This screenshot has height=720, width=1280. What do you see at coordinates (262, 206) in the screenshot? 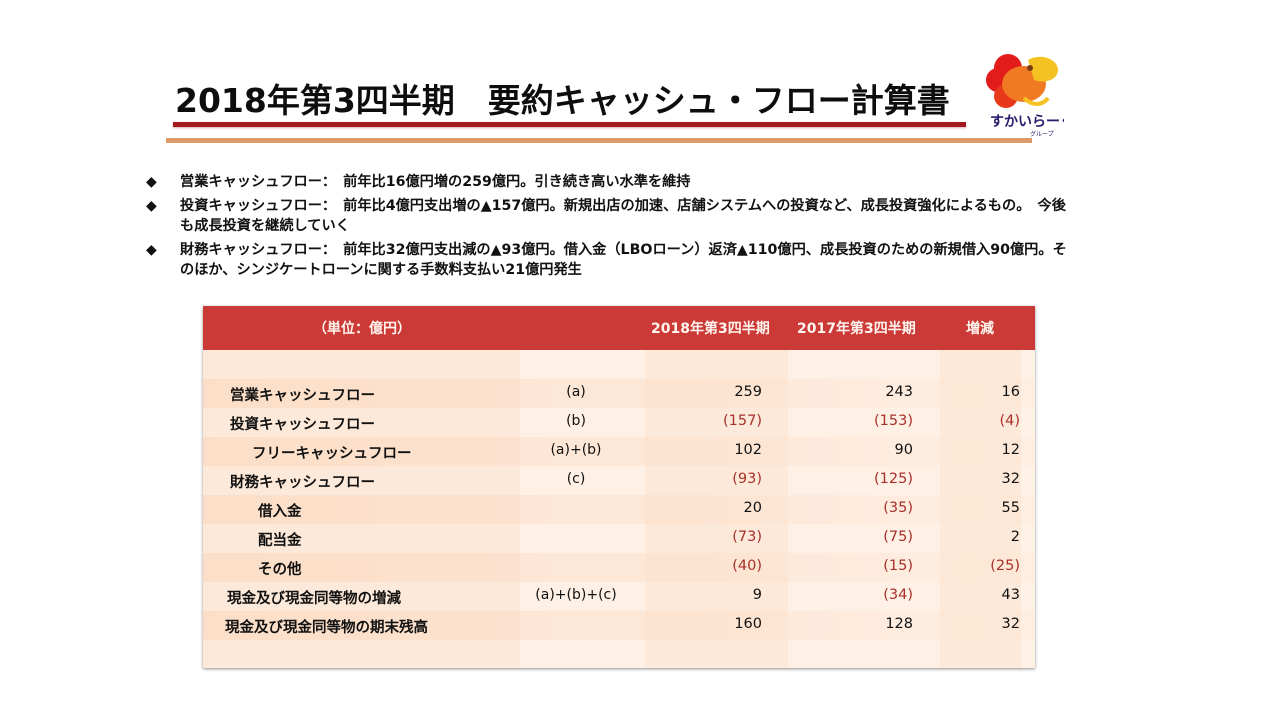
I see `bullet-heading: 投資キャッシュフロー：` at bounding box center [262, 206].